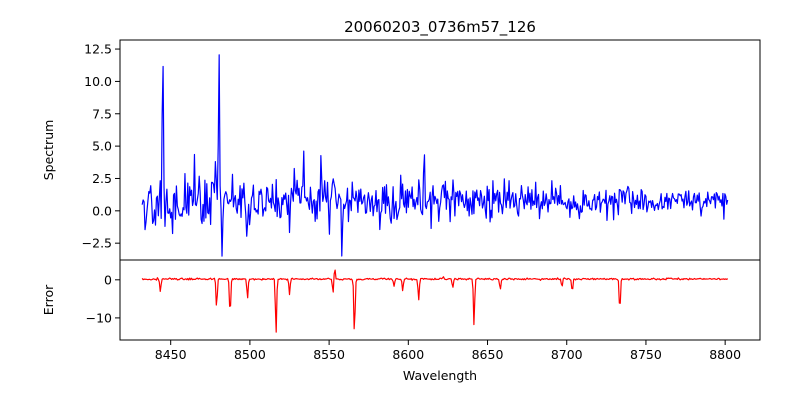  Describe the element at coordinates (48, 299) in the screenshot. I see `error-y-label: Error` at that location.